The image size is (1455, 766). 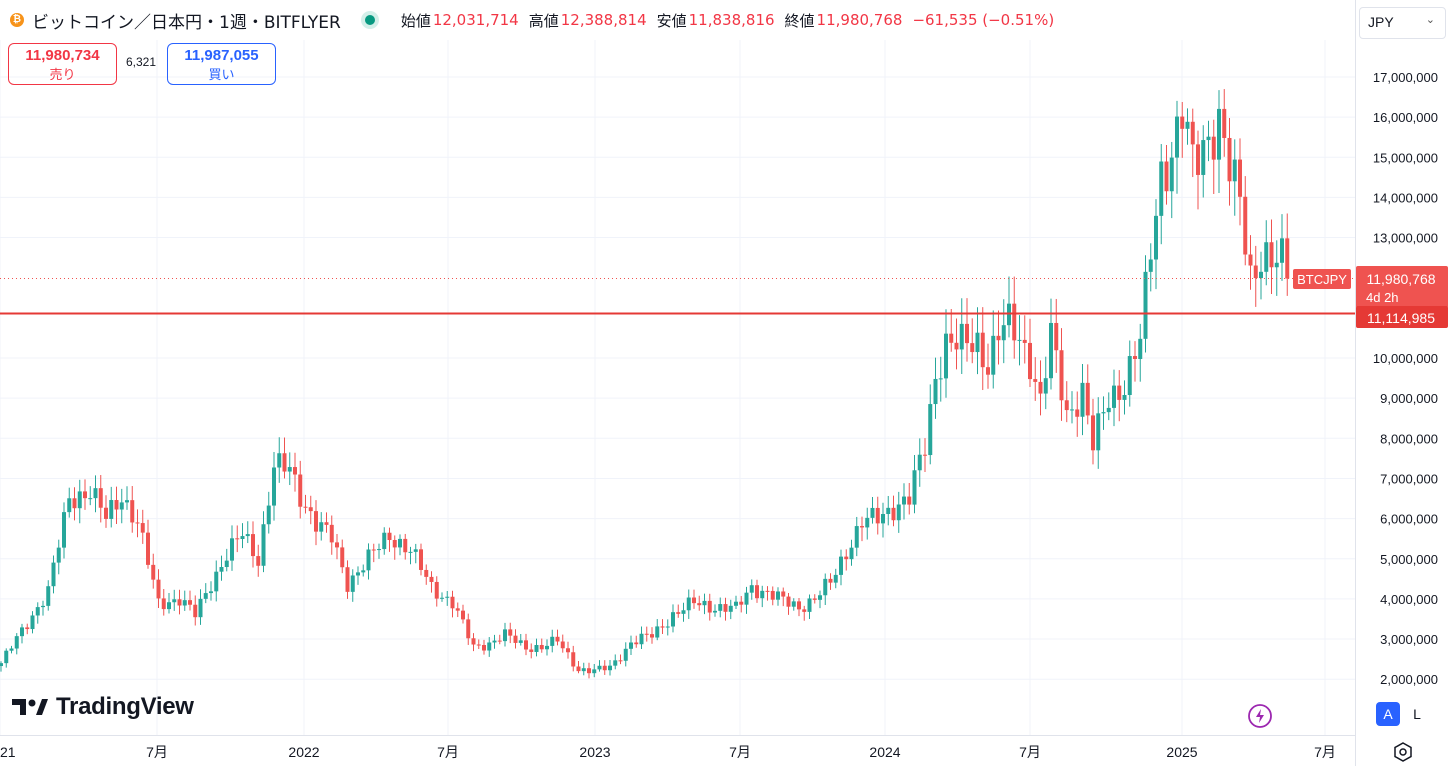 I want to click on tradingview-logo: TradingView, so click(x=103, y=707).